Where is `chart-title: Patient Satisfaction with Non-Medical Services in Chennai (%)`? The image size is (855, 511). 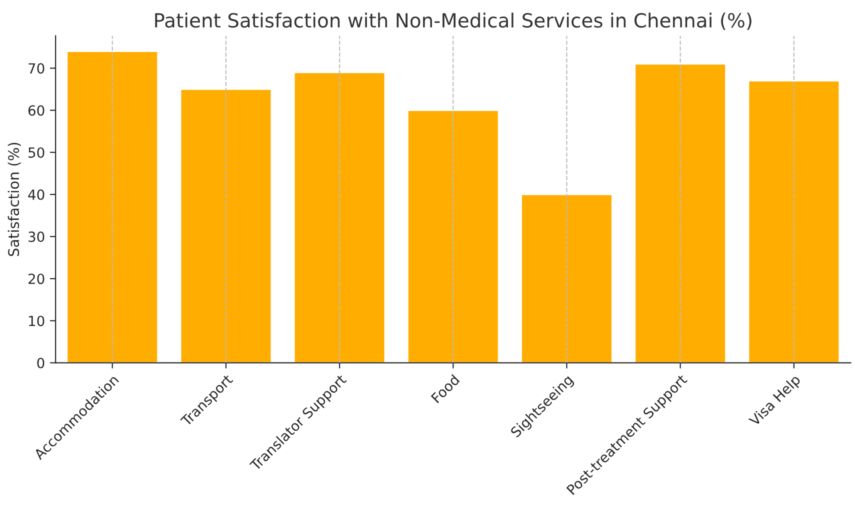
chart-title: Patient Satisfaction with Non-Medical Services in Chennai (%) is located at coordinates (453, 21).